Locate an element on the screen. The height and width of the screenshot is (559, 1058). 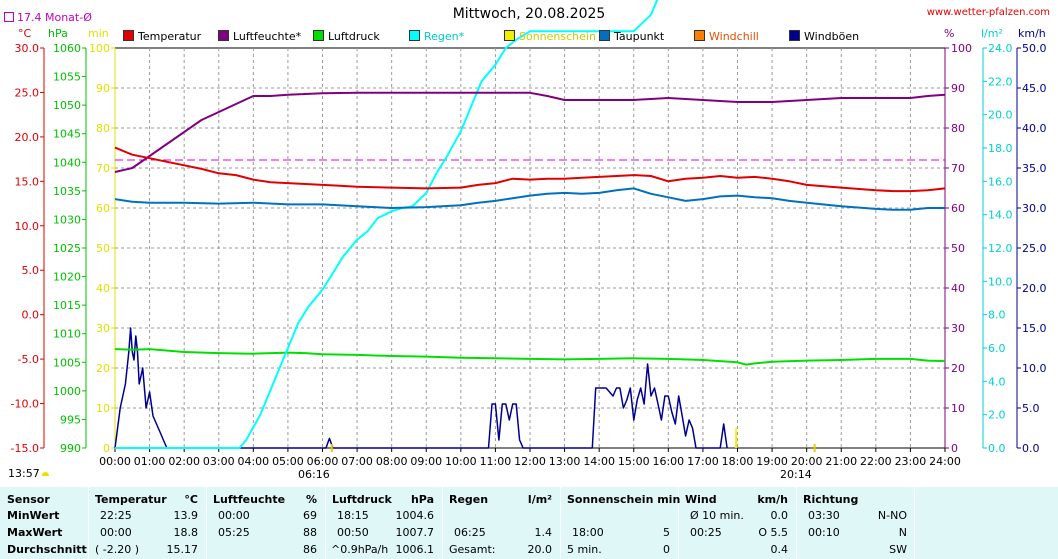
legend-item-taupunkt: Taupunkt is located at coordinates (631, 36).